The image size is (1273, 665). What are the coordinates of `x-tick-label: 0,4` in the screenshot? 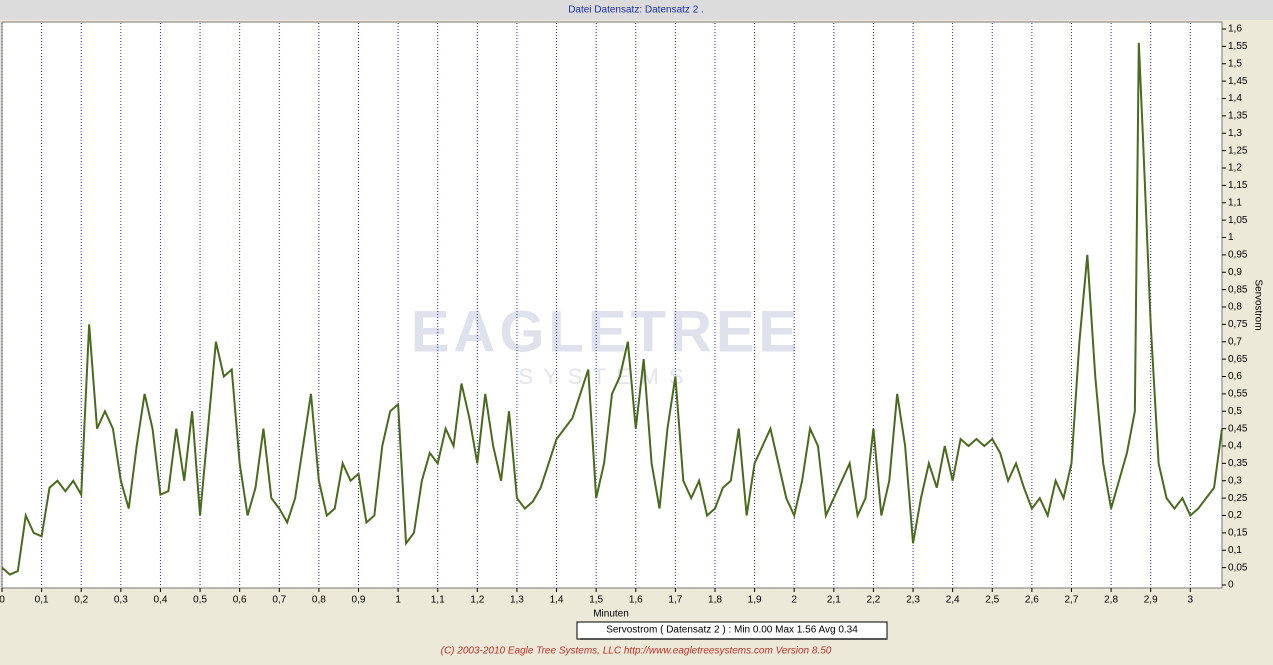 It's located at (160, 600).